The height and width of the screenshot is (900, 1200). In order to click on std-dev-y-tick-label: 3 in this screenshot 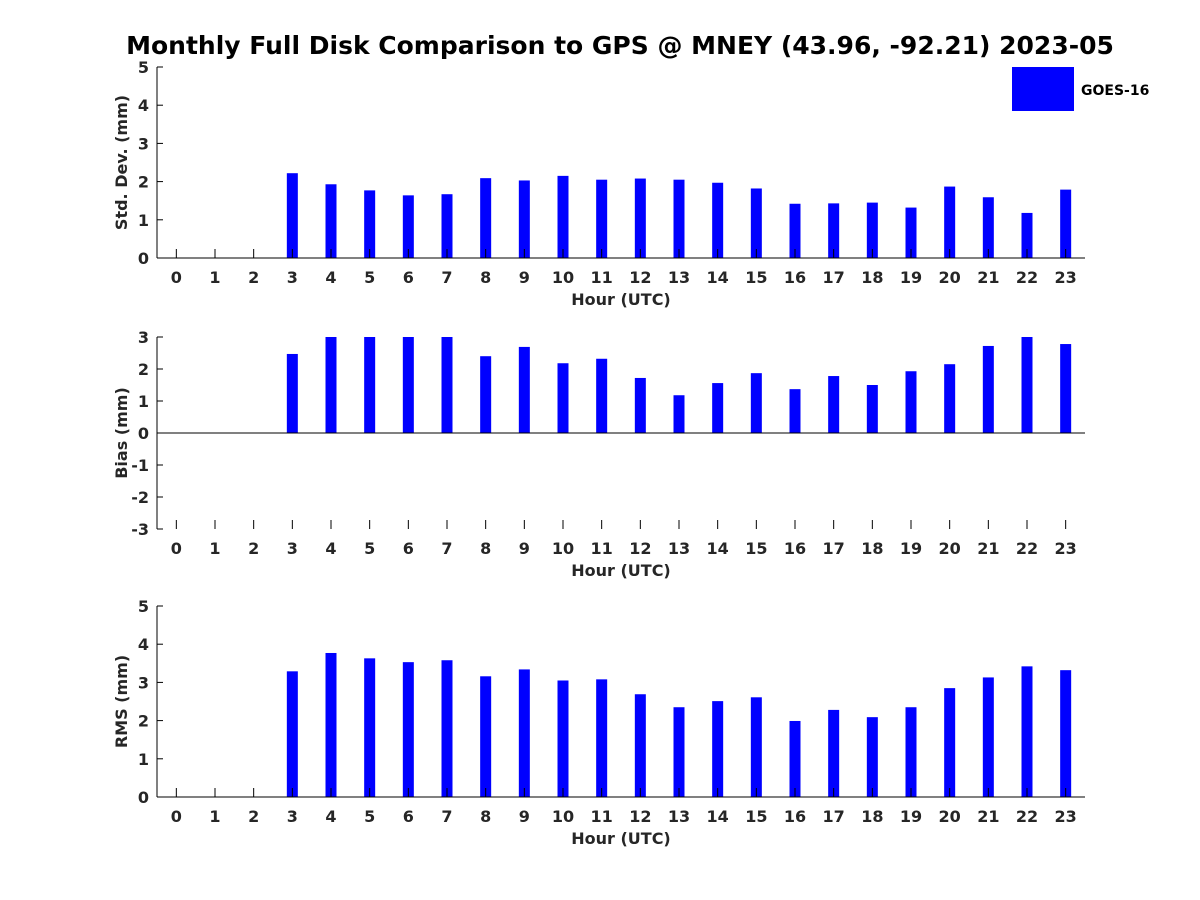, I will do `click(143, 143)`.